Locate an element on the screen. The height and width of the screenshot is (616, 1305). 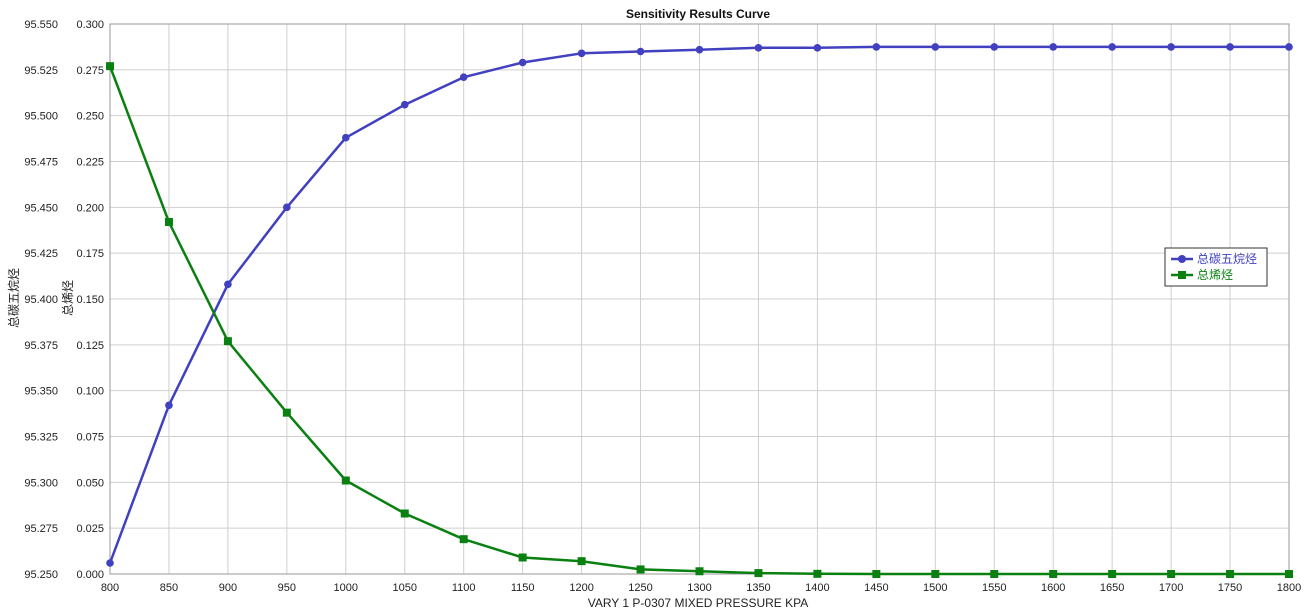
legend-box is located at coordinates (1216, 267).